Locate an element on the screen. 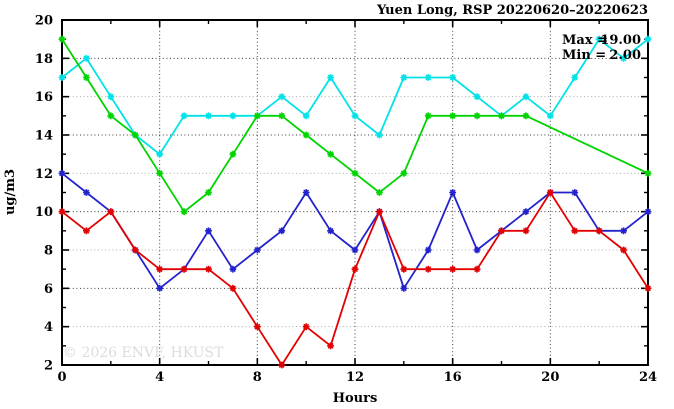  y-tick-label: 2 is located at coordinates (48, 366).